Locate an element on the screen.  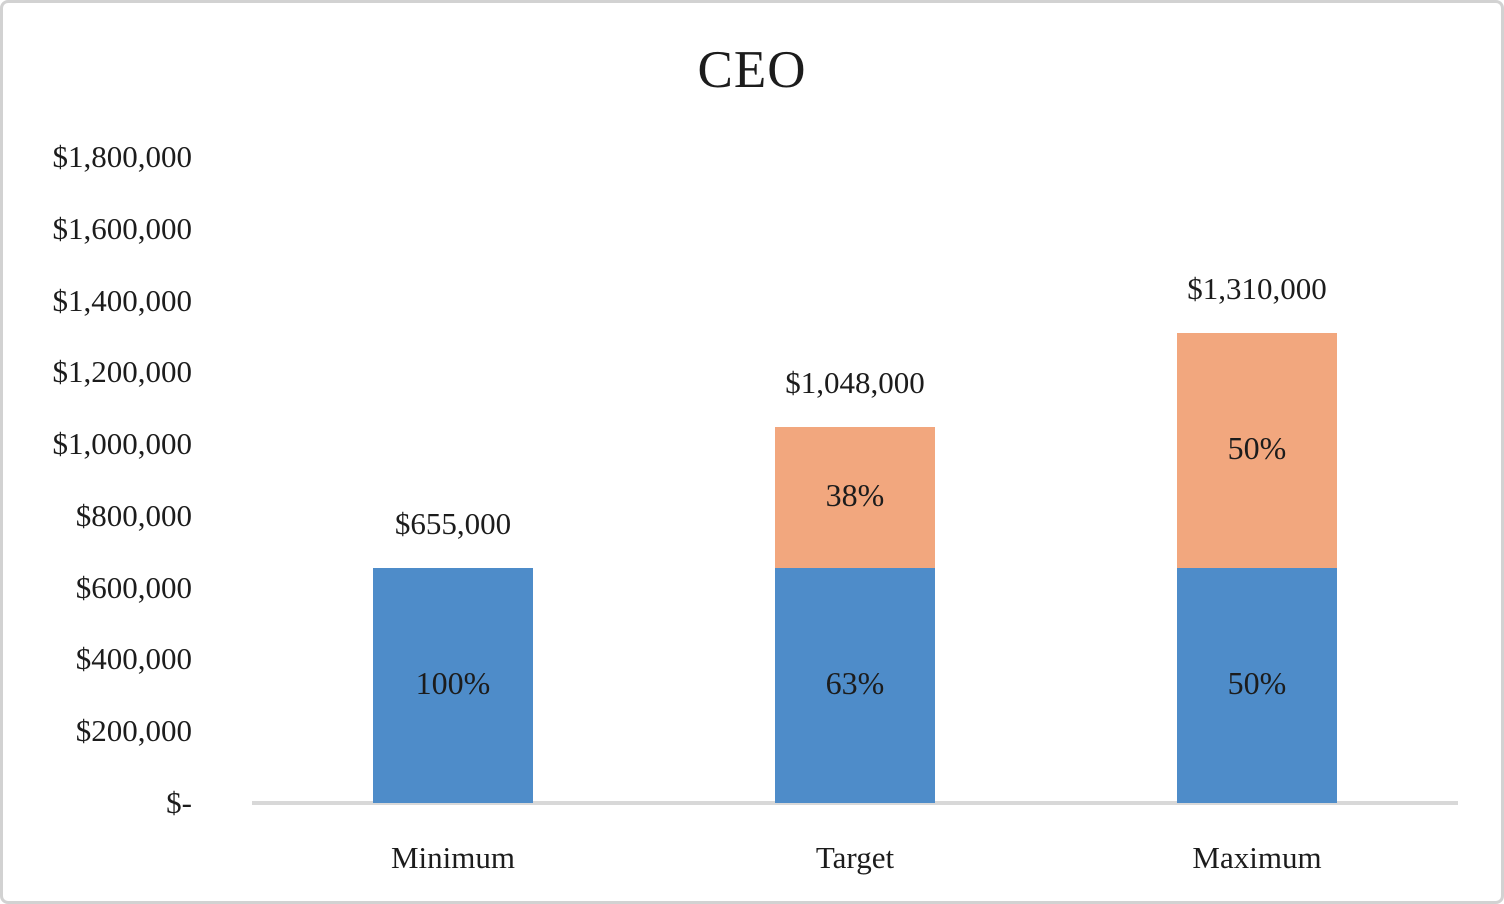
y-tick-label: $1,600,000 is located at coordinates (122, 228).